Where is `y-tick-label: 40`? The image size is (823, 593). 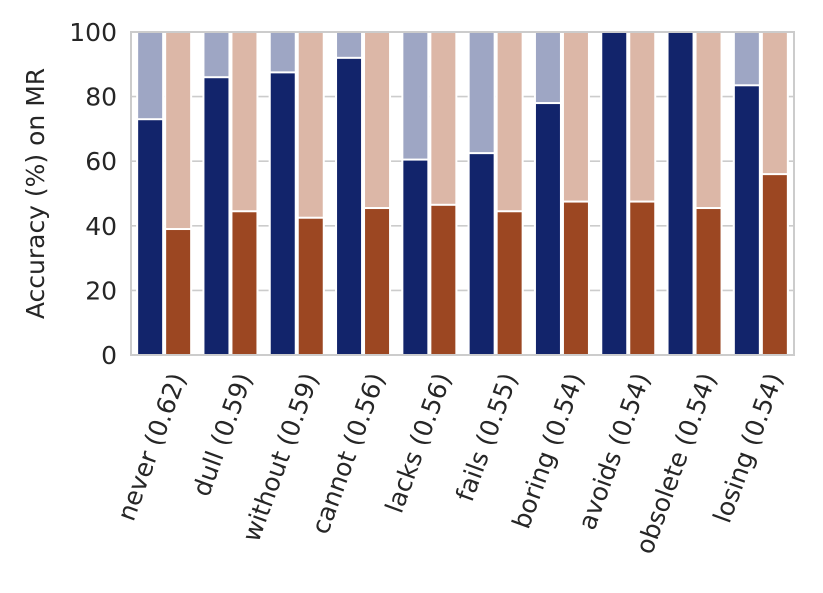
y-tick-label: 40 is located at coordinates (101, 226).